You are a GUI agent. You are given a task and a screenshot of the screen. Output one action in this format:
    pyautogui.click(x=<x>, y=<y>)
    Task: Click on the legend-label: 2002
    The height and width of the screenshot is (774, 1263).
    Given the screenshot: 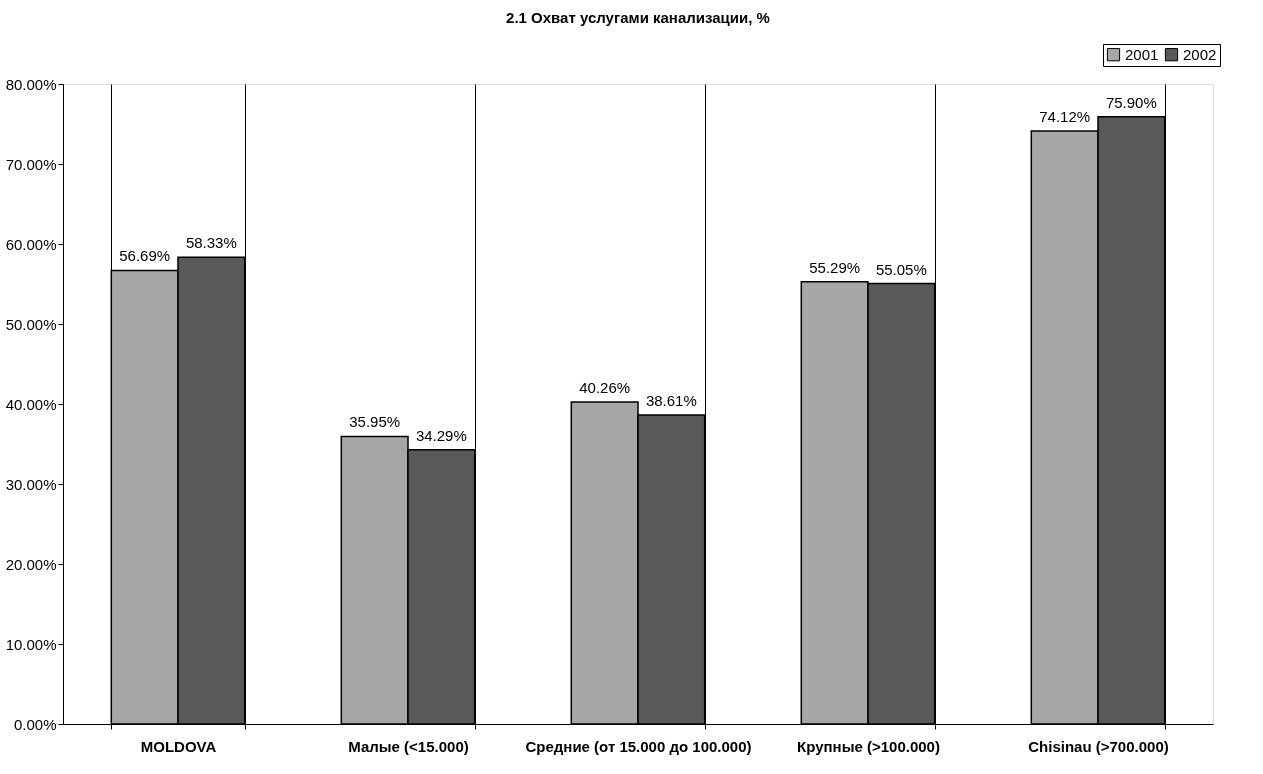 What is the action you would take?
    pyautogui.click(x=1200, y=54)
    